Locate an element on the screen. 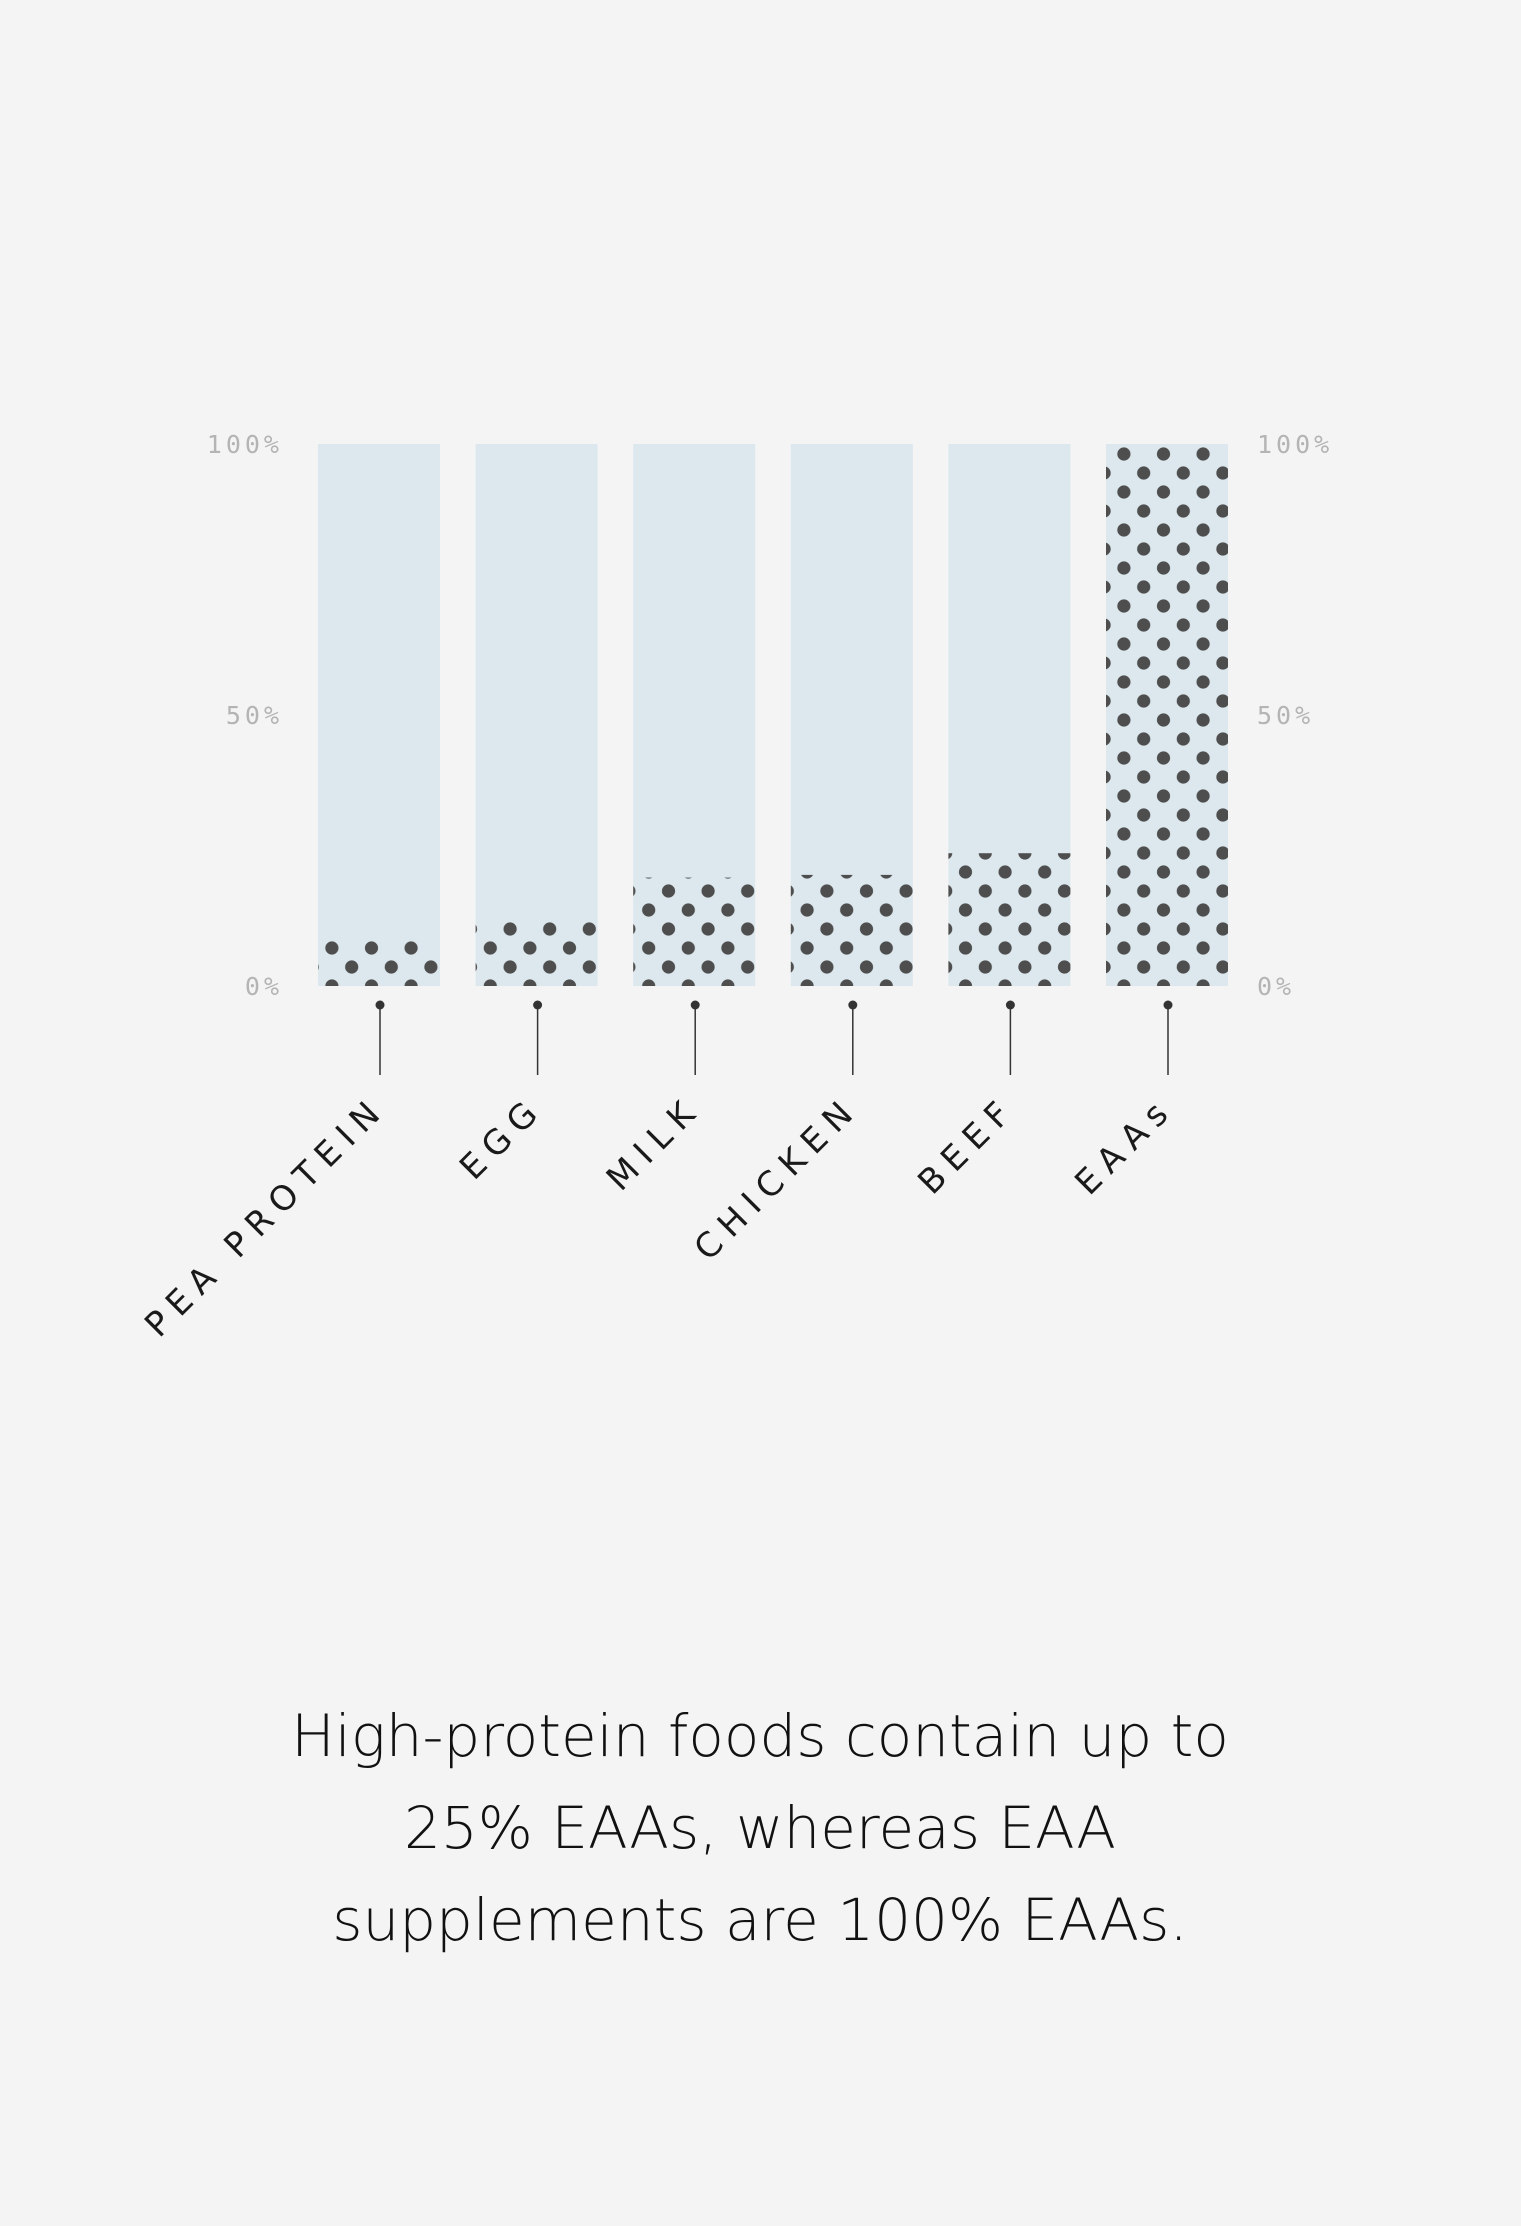 This screenshot has height=2226, width=1521. bar-pea-protein is located at coordinates (379, 961).